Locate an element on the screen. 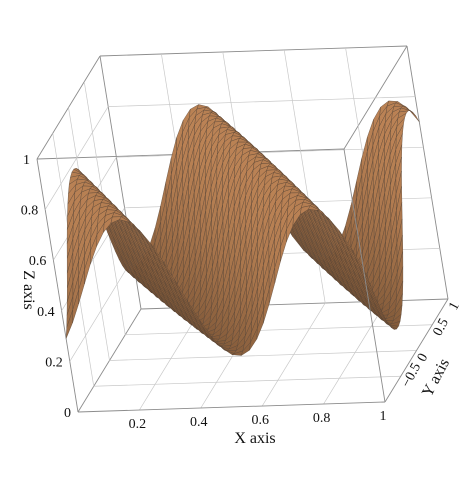 The image size is (474, 479). z-tick-labels: 0 0.2 0.4 0.6 0.8 1 is located at coordinates (46, 287).